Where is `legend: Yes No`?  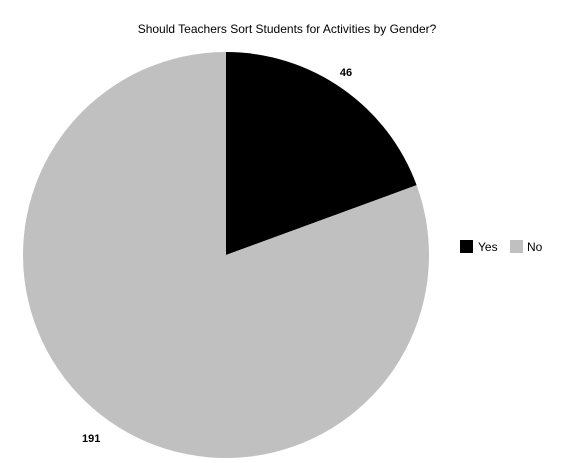
legend: Yes No is located at coordinates (501, 247).